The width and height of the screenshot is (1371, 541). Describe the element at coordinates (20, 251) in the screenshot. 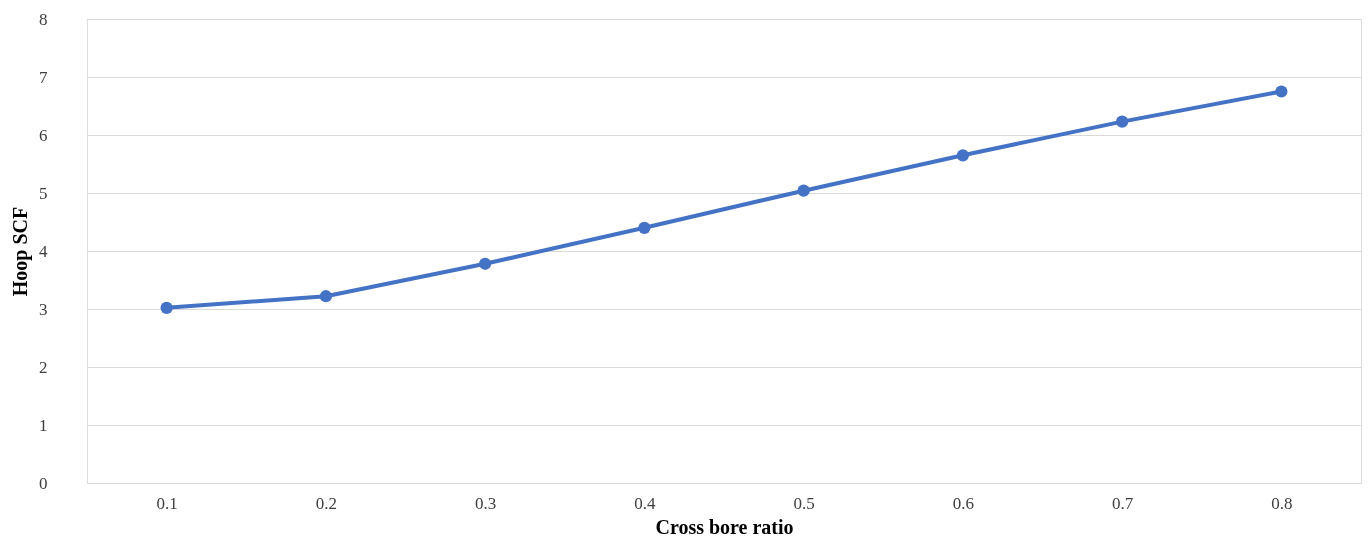

I see `y-axis-title: Hoop SCF` at that location.